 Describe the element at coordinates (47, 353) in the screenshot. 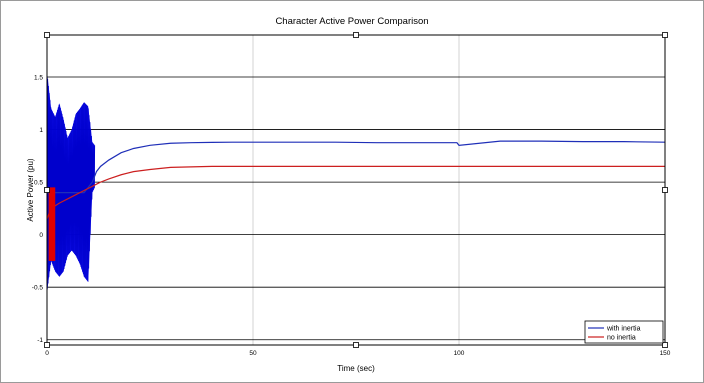

I see `x-tick-label: 0` at that location.